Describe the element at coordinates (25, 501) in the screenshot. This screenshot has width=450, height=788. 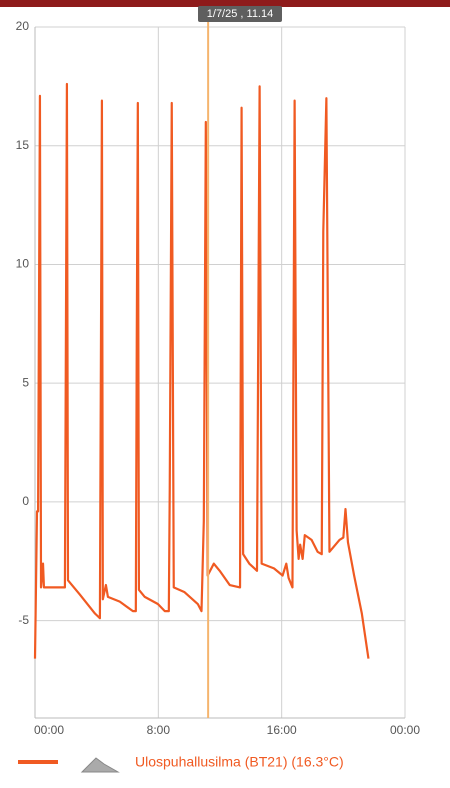
I see `y-tick-label: 0` at that location.